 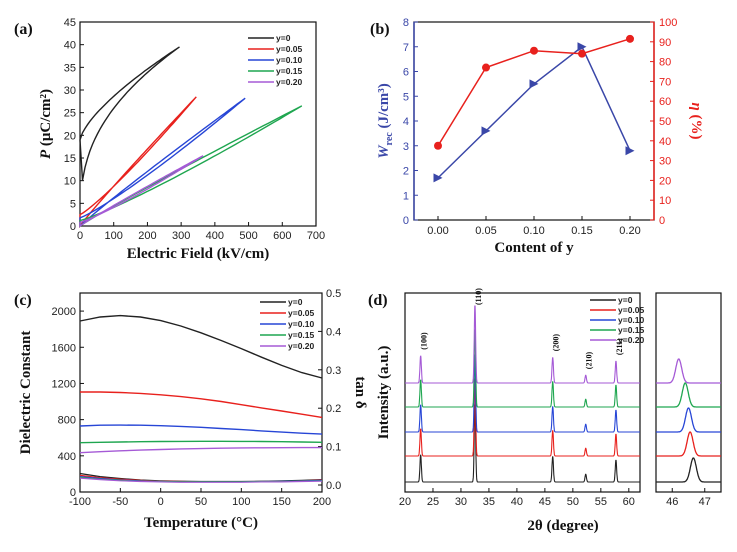 I want to click on left-axis-title: Dielectric Constant, so click(x=26, y=393).